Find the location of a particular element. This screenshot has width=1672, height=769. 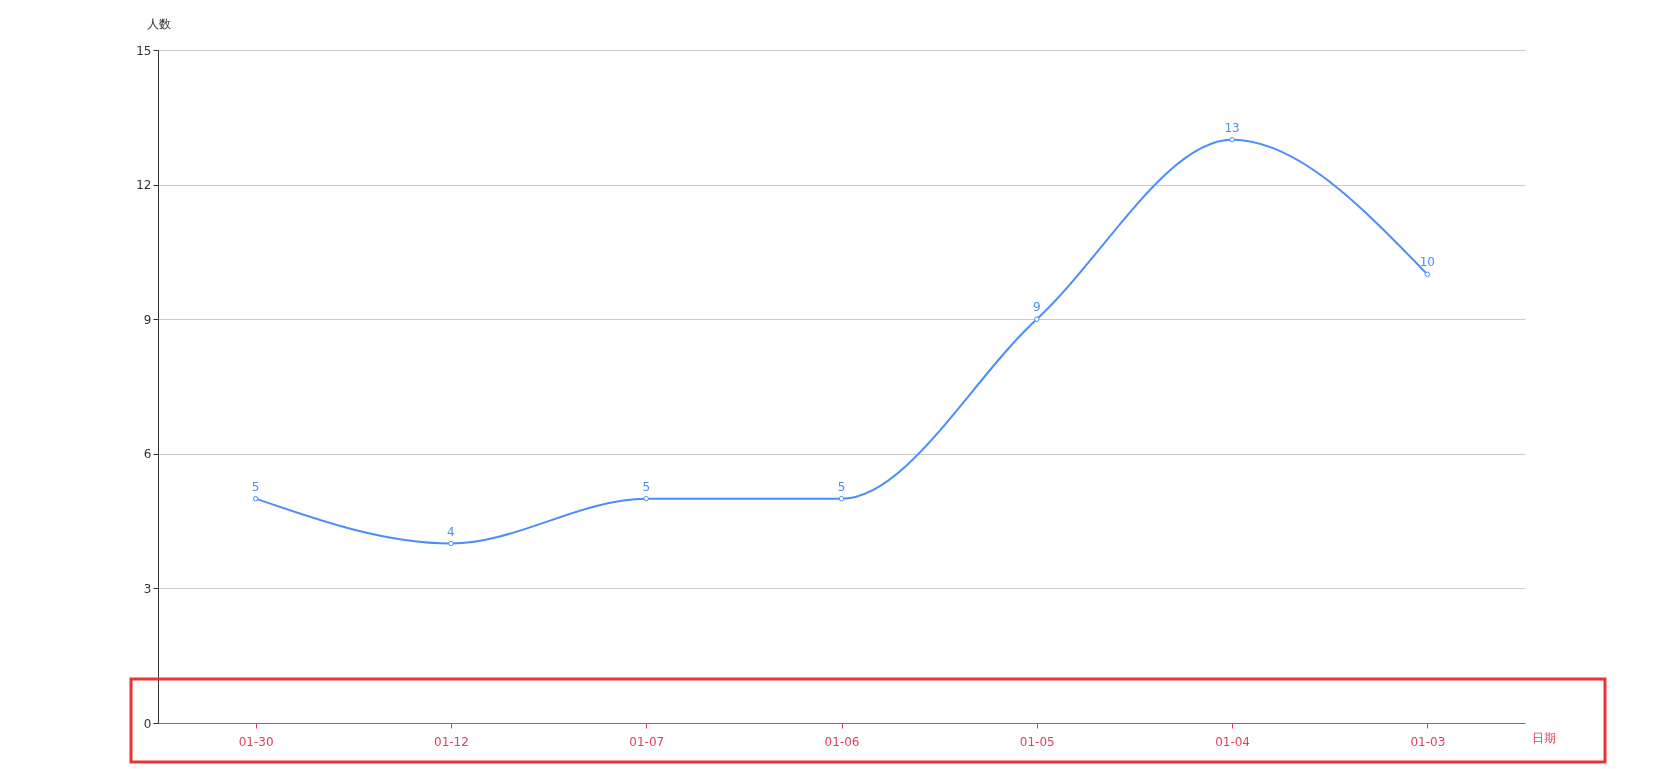

y-tick-label: 3 is located at coordinates (147, 588).